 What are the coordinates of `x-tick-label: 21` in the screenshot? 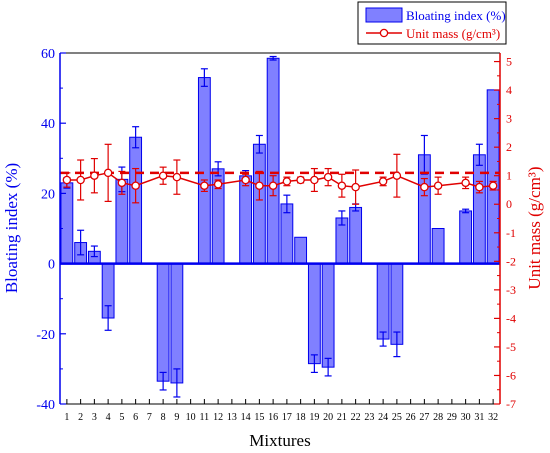 It's located at (342, 417).